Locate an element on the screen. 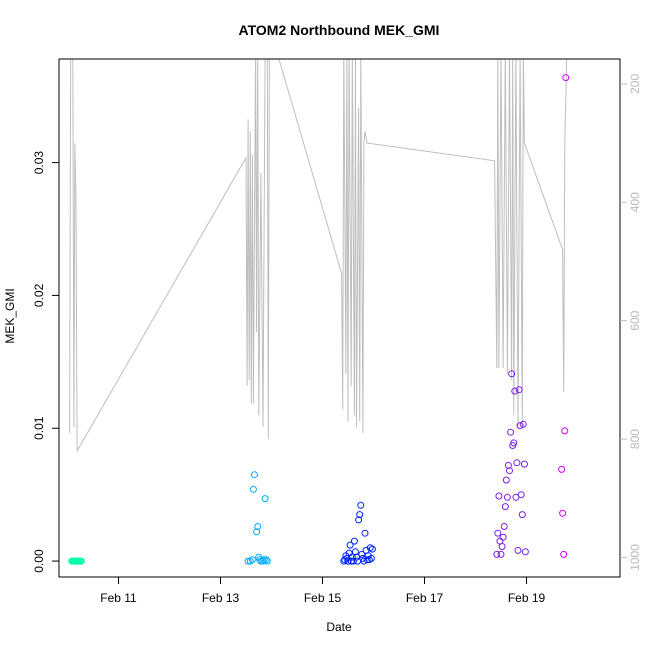 This screenshot has height=650, width=650. y-tick-label: 0.00 is located at coordinates (39, 561).